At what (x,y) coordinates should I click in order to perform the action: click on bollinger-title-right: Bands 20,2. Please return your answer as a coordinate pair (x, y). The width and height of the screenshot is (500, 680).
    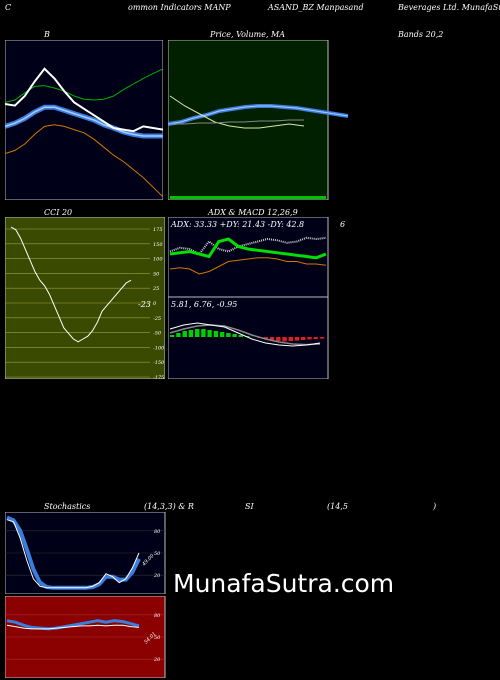
    Looking at the image, I should click on (421, 34).